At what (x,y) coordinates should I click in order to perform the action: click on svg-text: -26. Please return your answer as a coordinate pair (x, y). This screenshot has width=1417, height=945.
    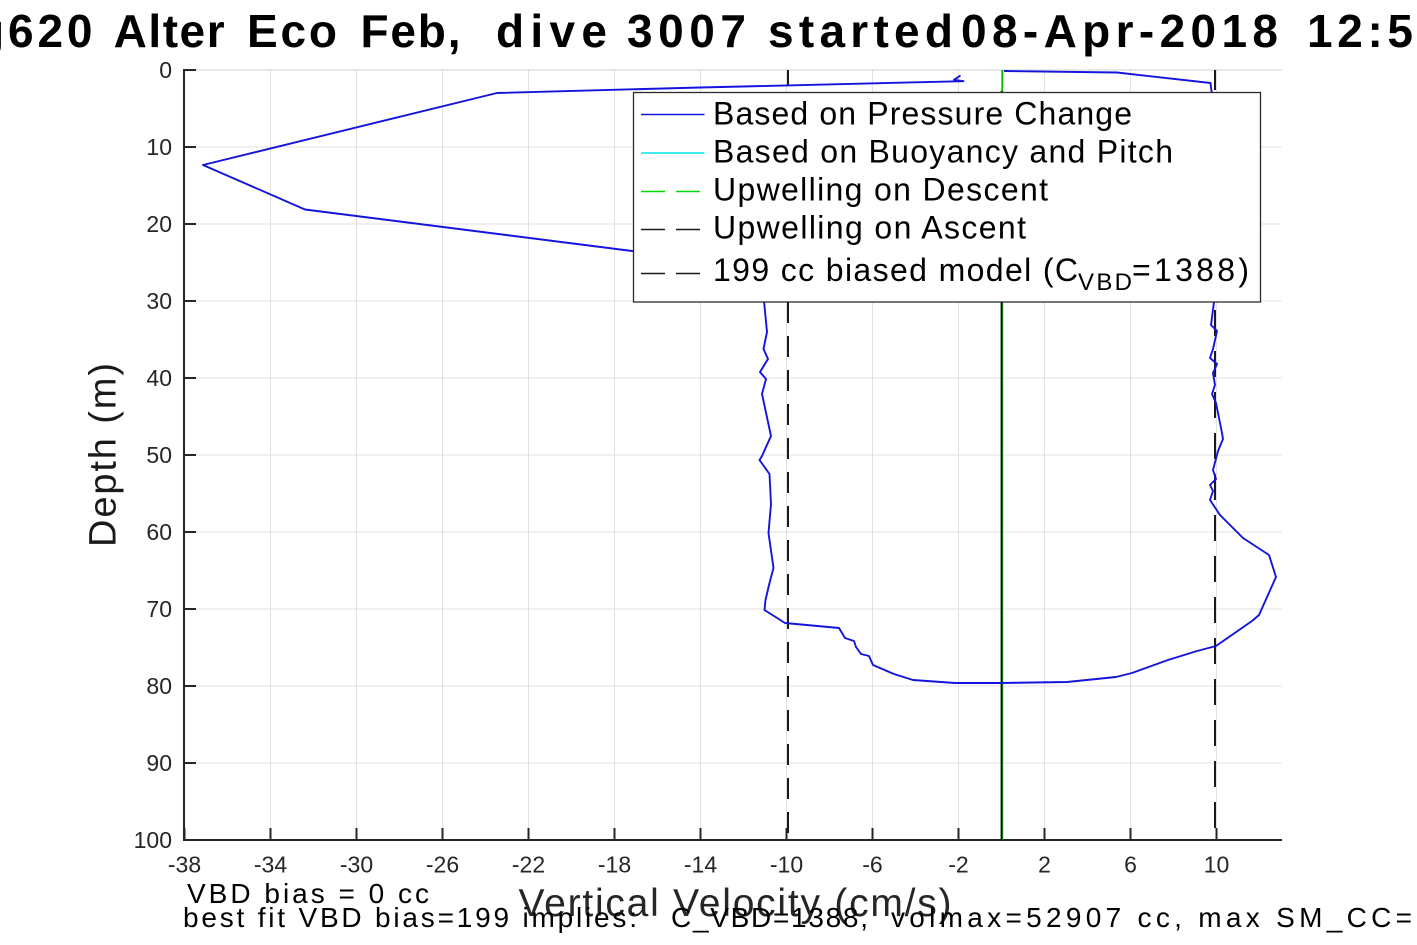
    Looking at the image, I should click on (442, 865).